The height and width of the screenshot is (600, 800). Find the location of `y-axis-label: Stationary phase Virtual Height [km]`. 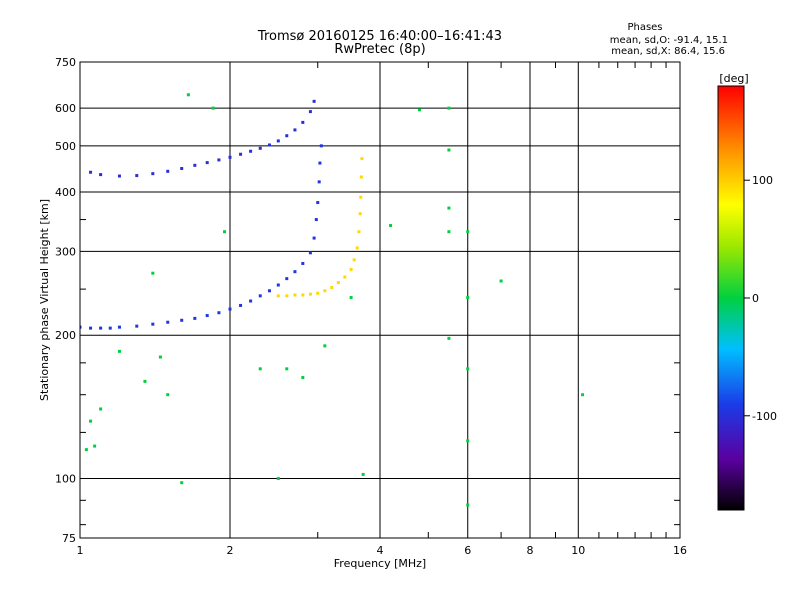

y-axis-label: Stationary phase Virtual Height [km] is located at coordinates (44, 300).